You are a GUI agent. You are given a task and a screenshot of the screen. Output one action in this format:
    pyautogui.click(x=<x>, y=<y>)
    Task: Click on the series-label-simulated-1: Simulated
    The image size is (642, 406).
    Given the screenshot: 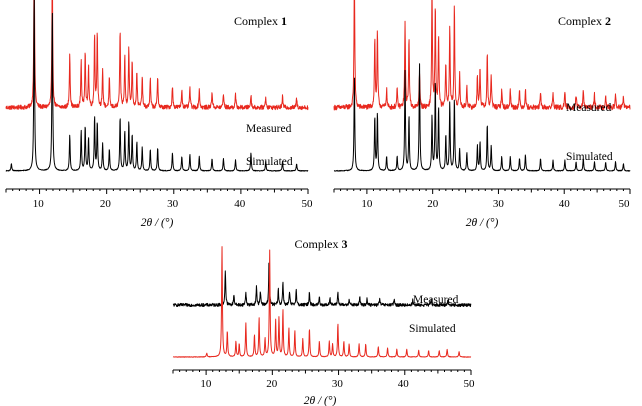 What is the action you would take?
    pyautogui.click(x=269, y=162)
    